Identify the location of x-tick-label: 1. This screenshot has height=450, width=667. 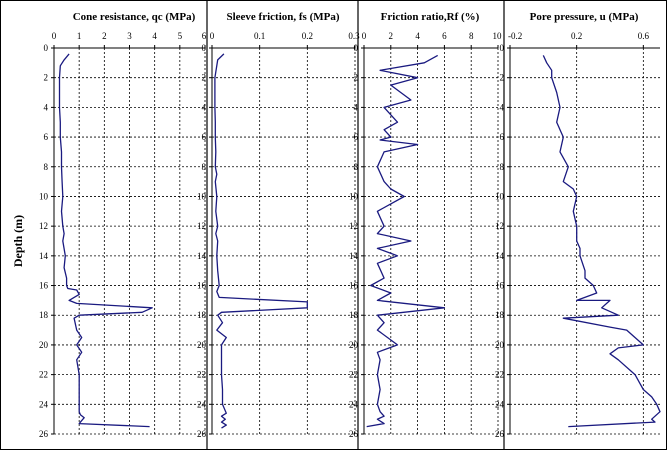
(79, 36).